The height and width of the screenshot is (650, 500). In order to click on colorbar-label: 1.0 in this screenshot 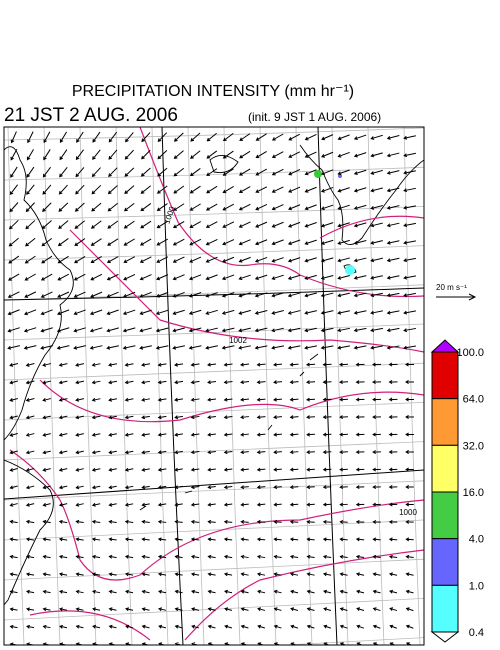, I will do `click(476, 586)`.